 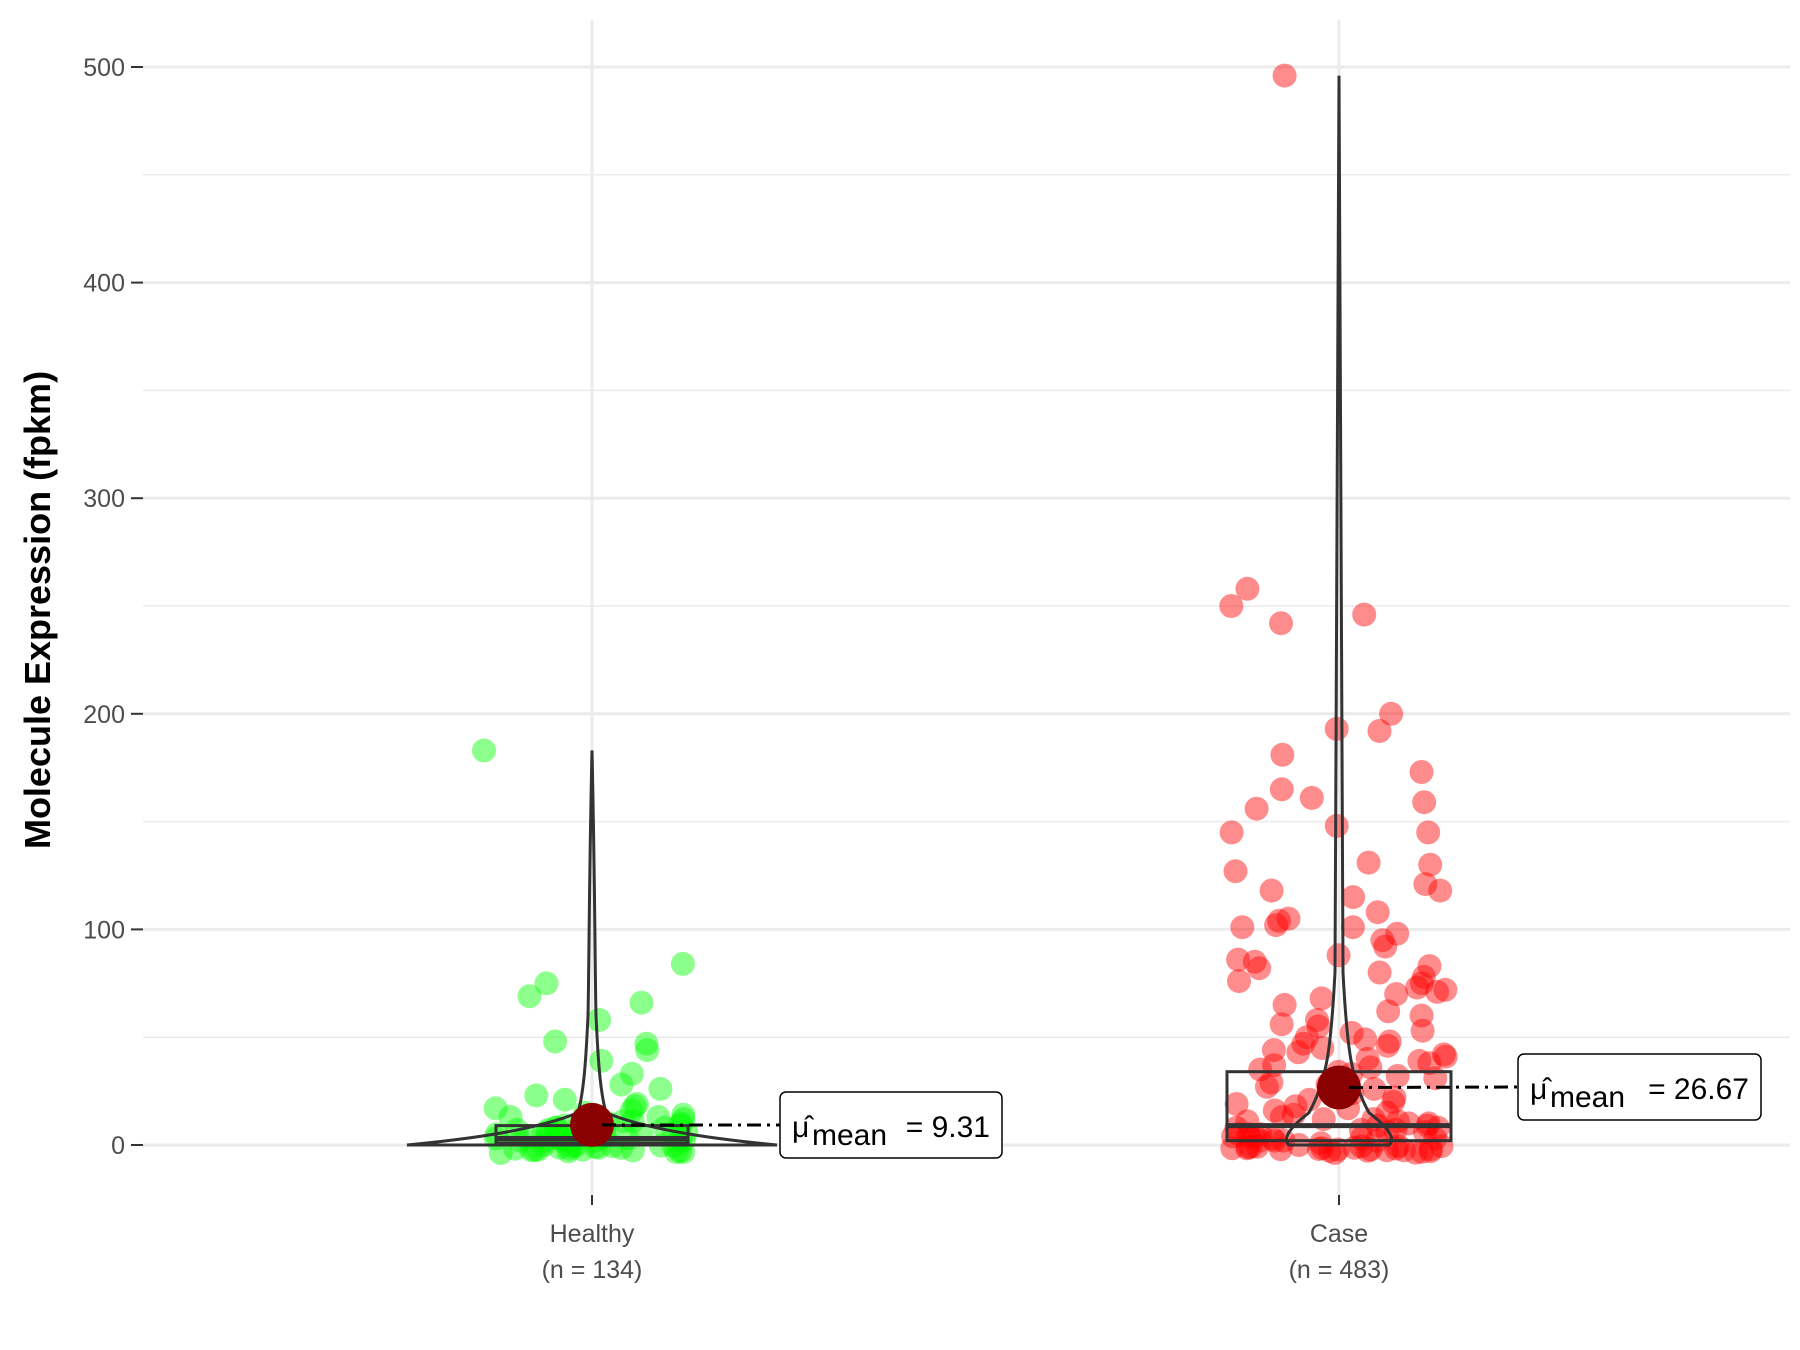 What do you see at coordinates (104, 715) in the screenshot?
I see `y-tick-label: 200` at bounding box center [104, 715].